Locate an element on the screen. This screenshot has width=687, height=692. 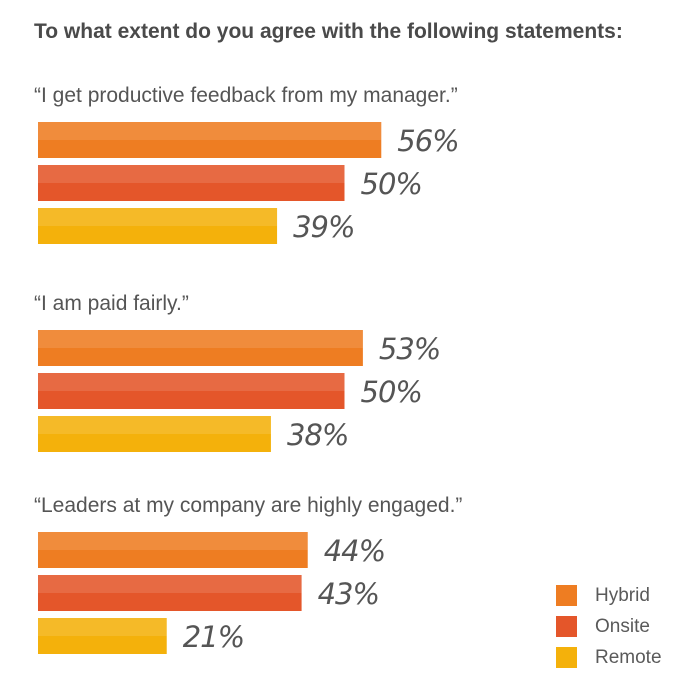
value-label-hybrid-1: 53% is located at coordinates (409, 349).